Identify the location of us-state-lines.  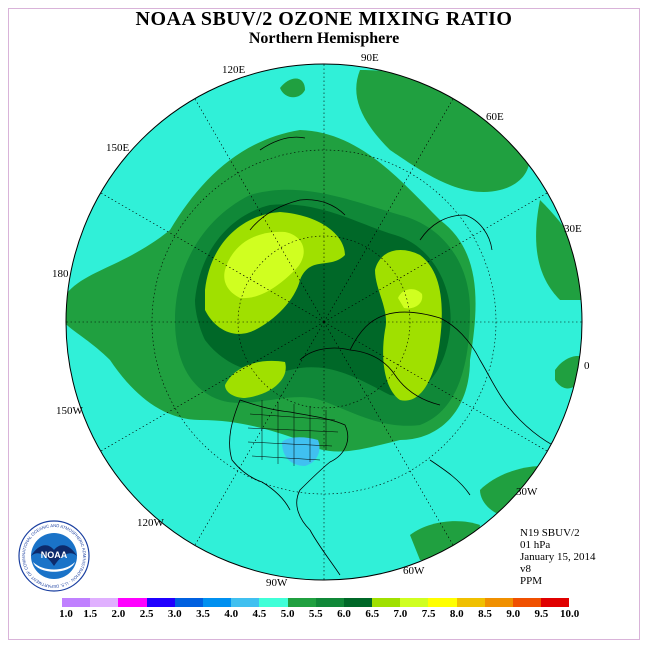
(293, 433).